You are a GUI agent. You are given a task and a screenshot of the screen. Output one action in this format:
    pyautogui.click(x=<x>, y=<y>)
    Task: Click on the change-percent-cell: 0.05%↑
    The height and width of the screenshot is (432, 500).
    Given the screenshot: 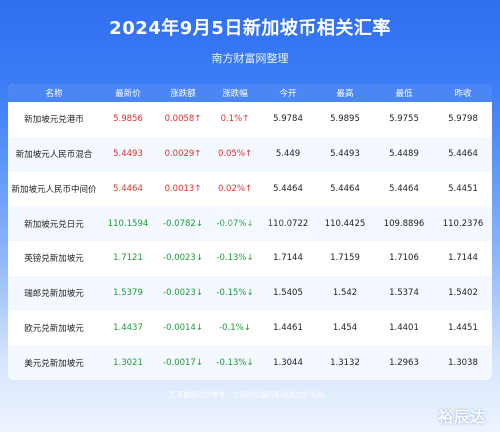 What is the action you would take?
    pyautogui.click(x=235, y=154)
    